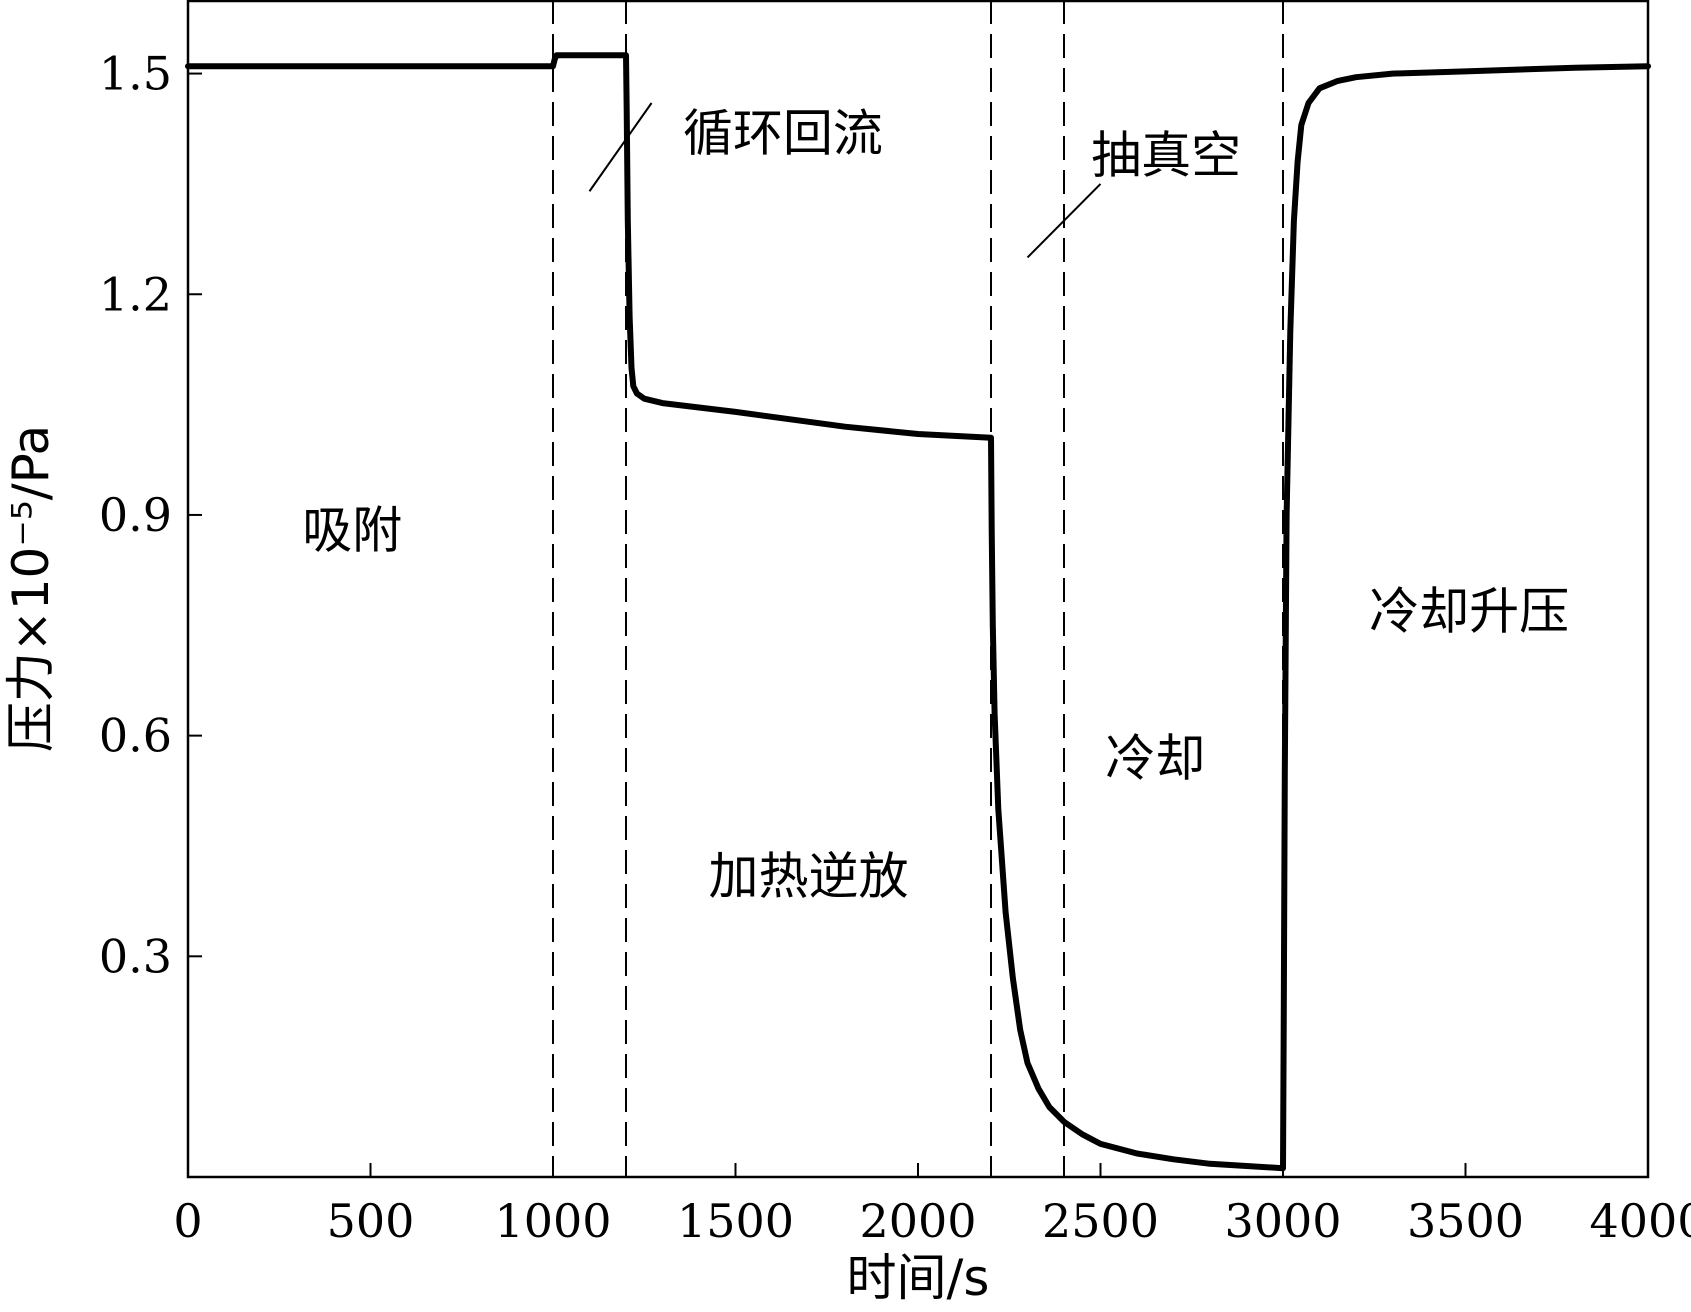 The width and height of the screenshot is (1691, 1312). Describe the element at coordinates (135, 74) in the screenshot. I see `y-tick-label: 1.5` at that location.